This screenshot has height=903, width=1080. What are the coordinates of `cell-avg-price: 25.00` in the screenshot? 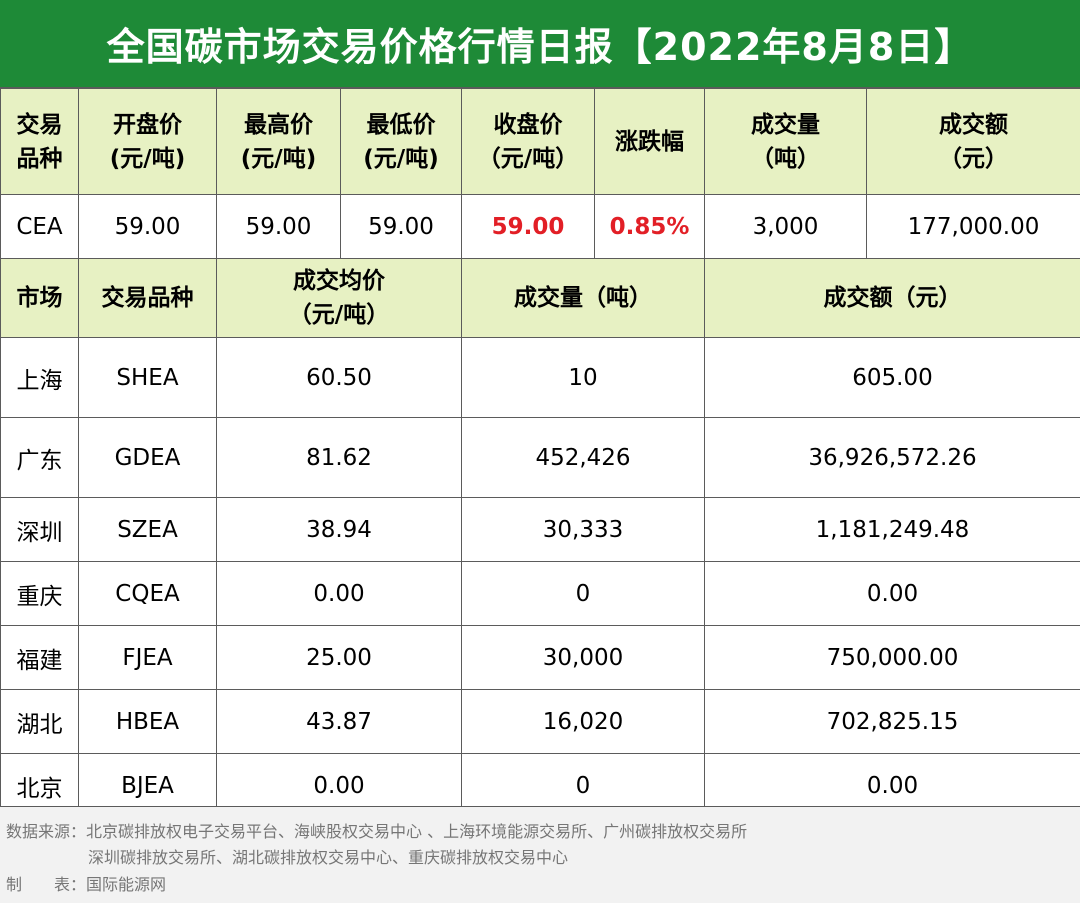 It's located at (339, 657).